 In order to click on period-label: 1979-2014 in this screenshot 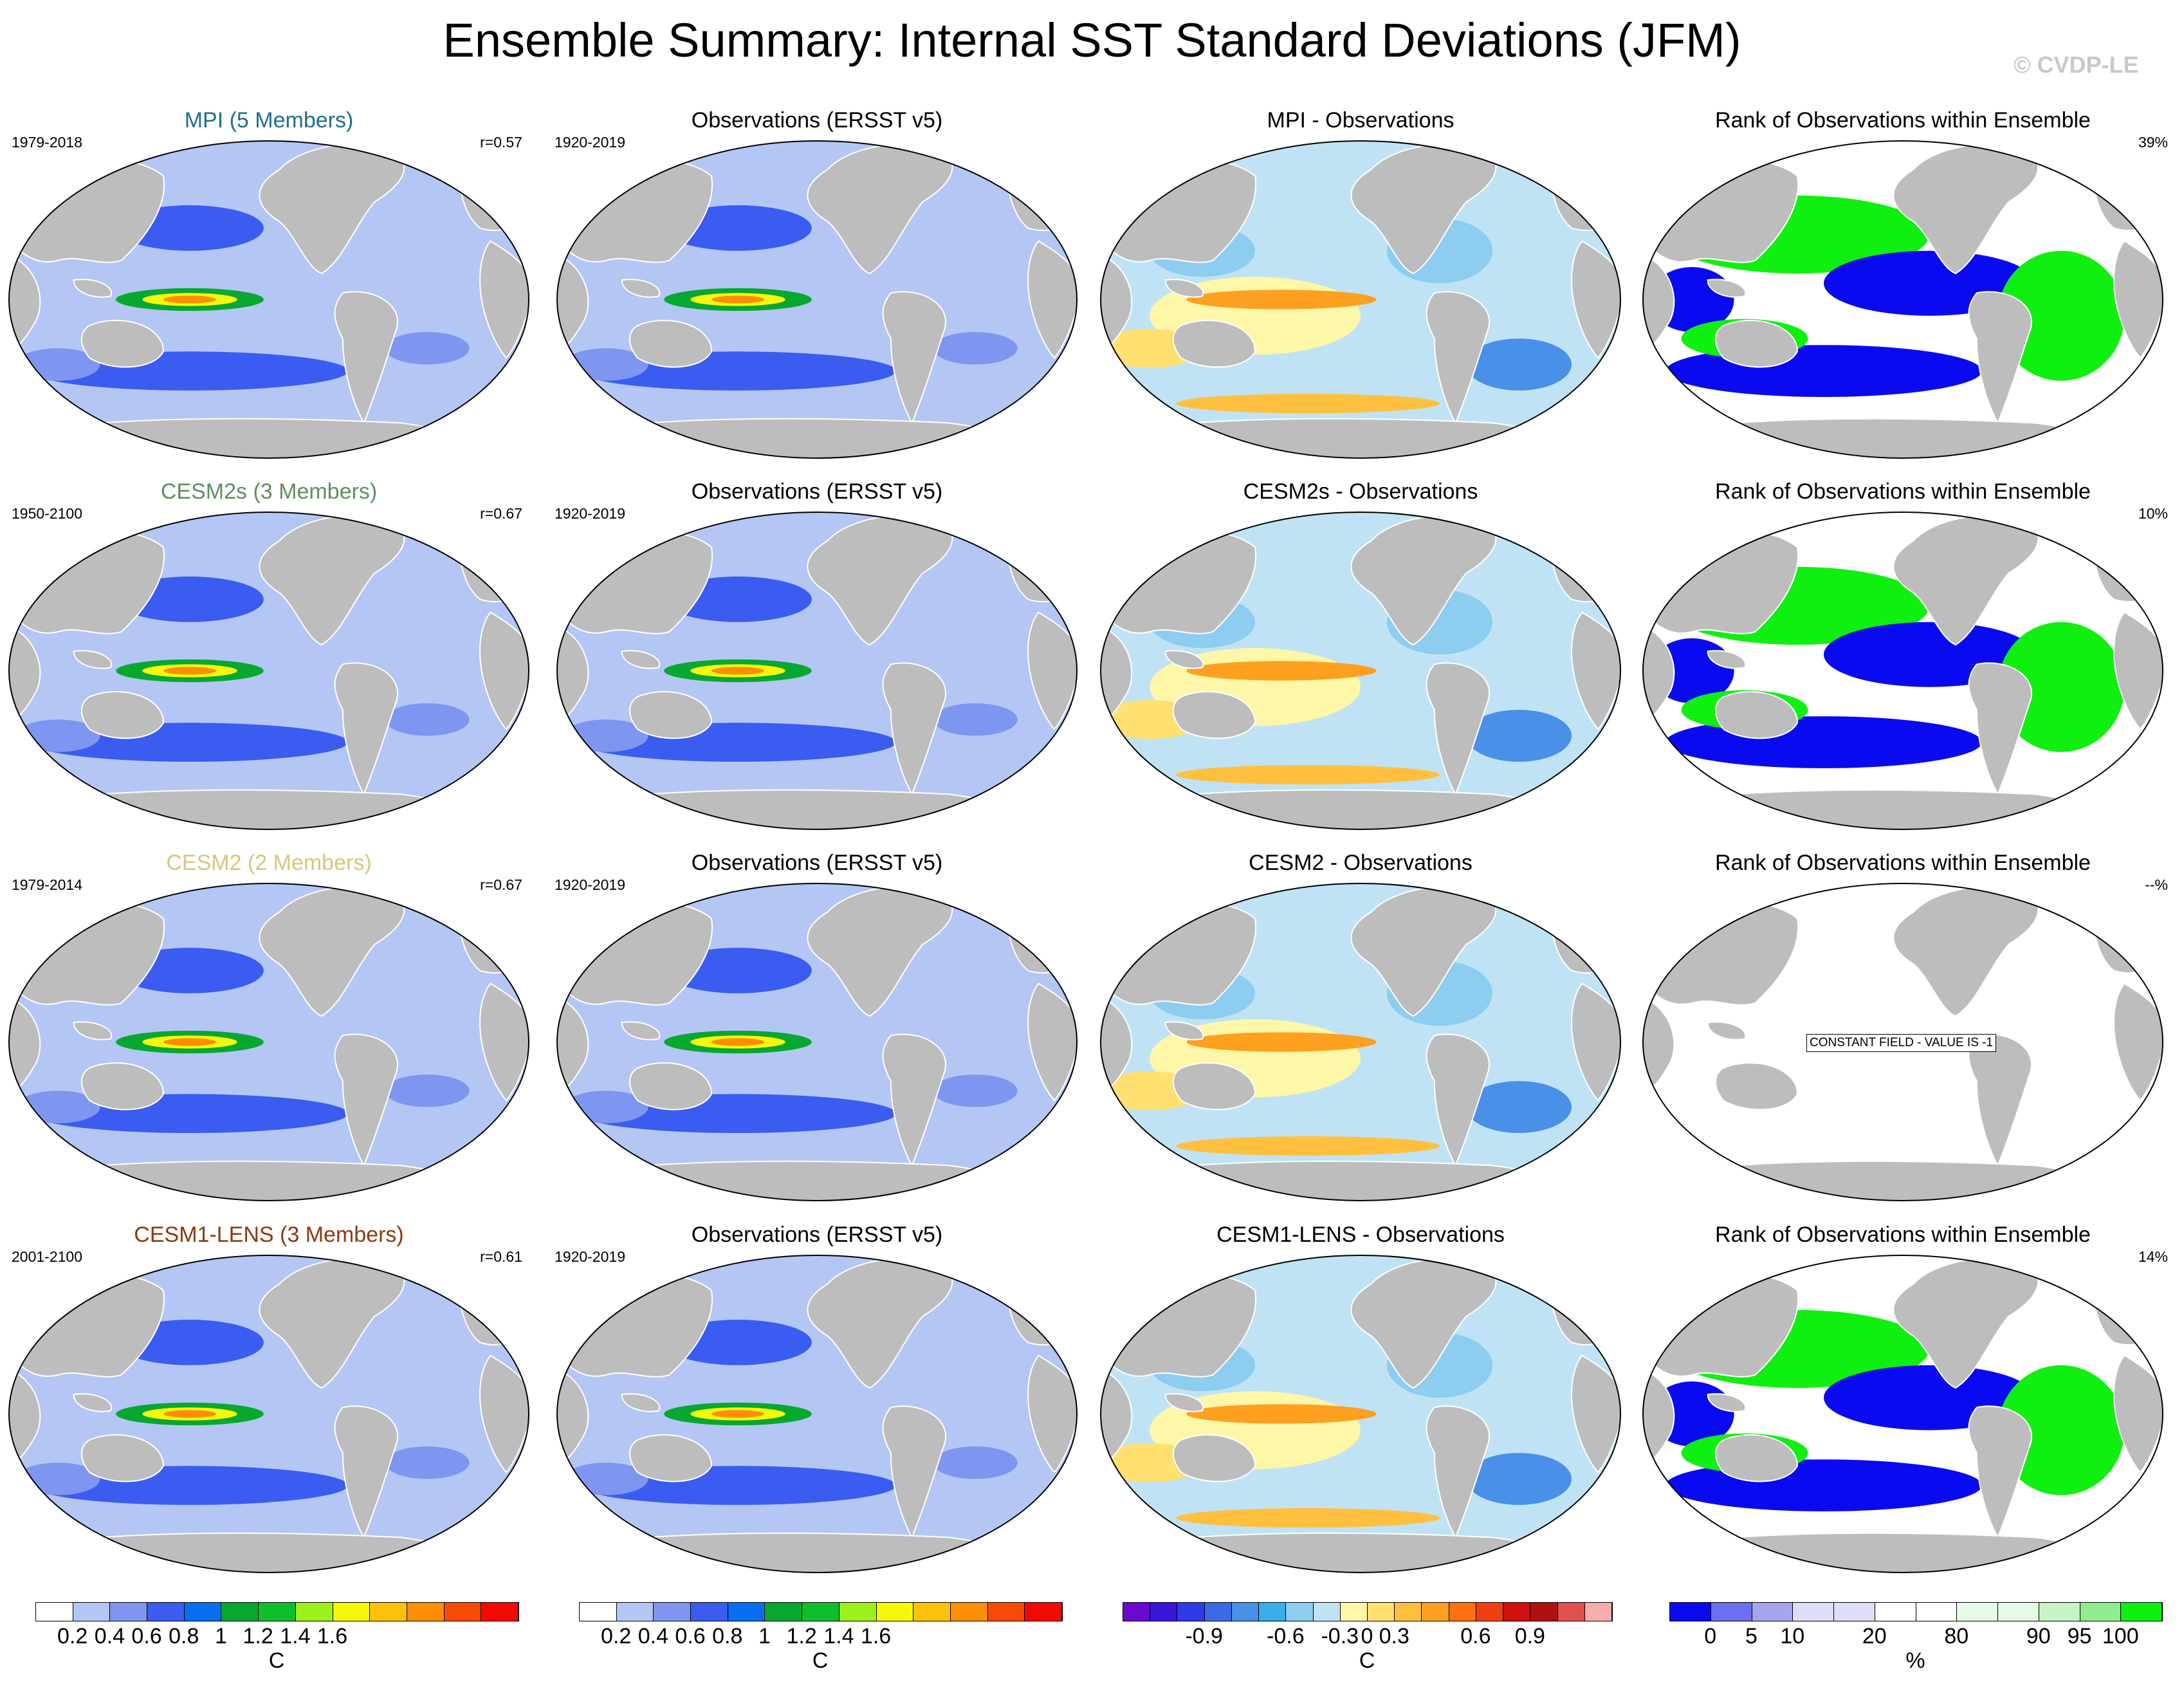, I will do `click(47, 884)`.